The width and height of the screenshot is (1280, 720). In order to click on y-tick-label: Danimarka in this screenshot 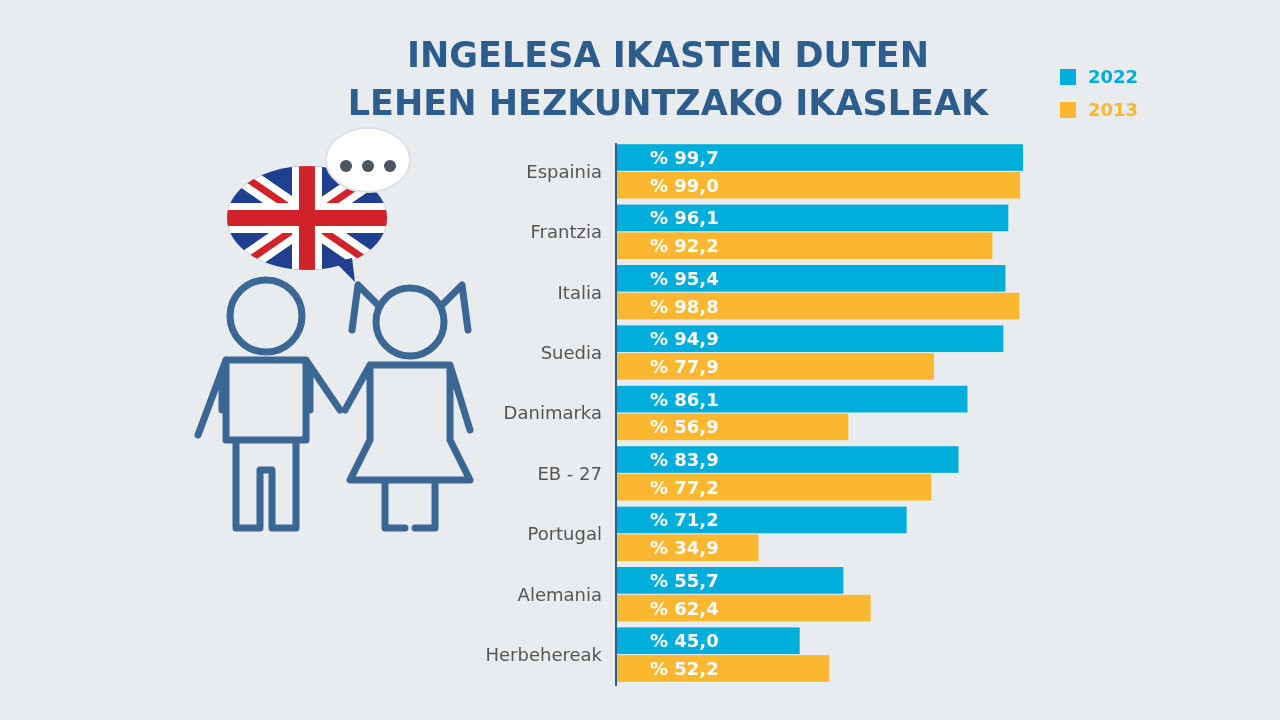, I will do `click(552, 413)`.